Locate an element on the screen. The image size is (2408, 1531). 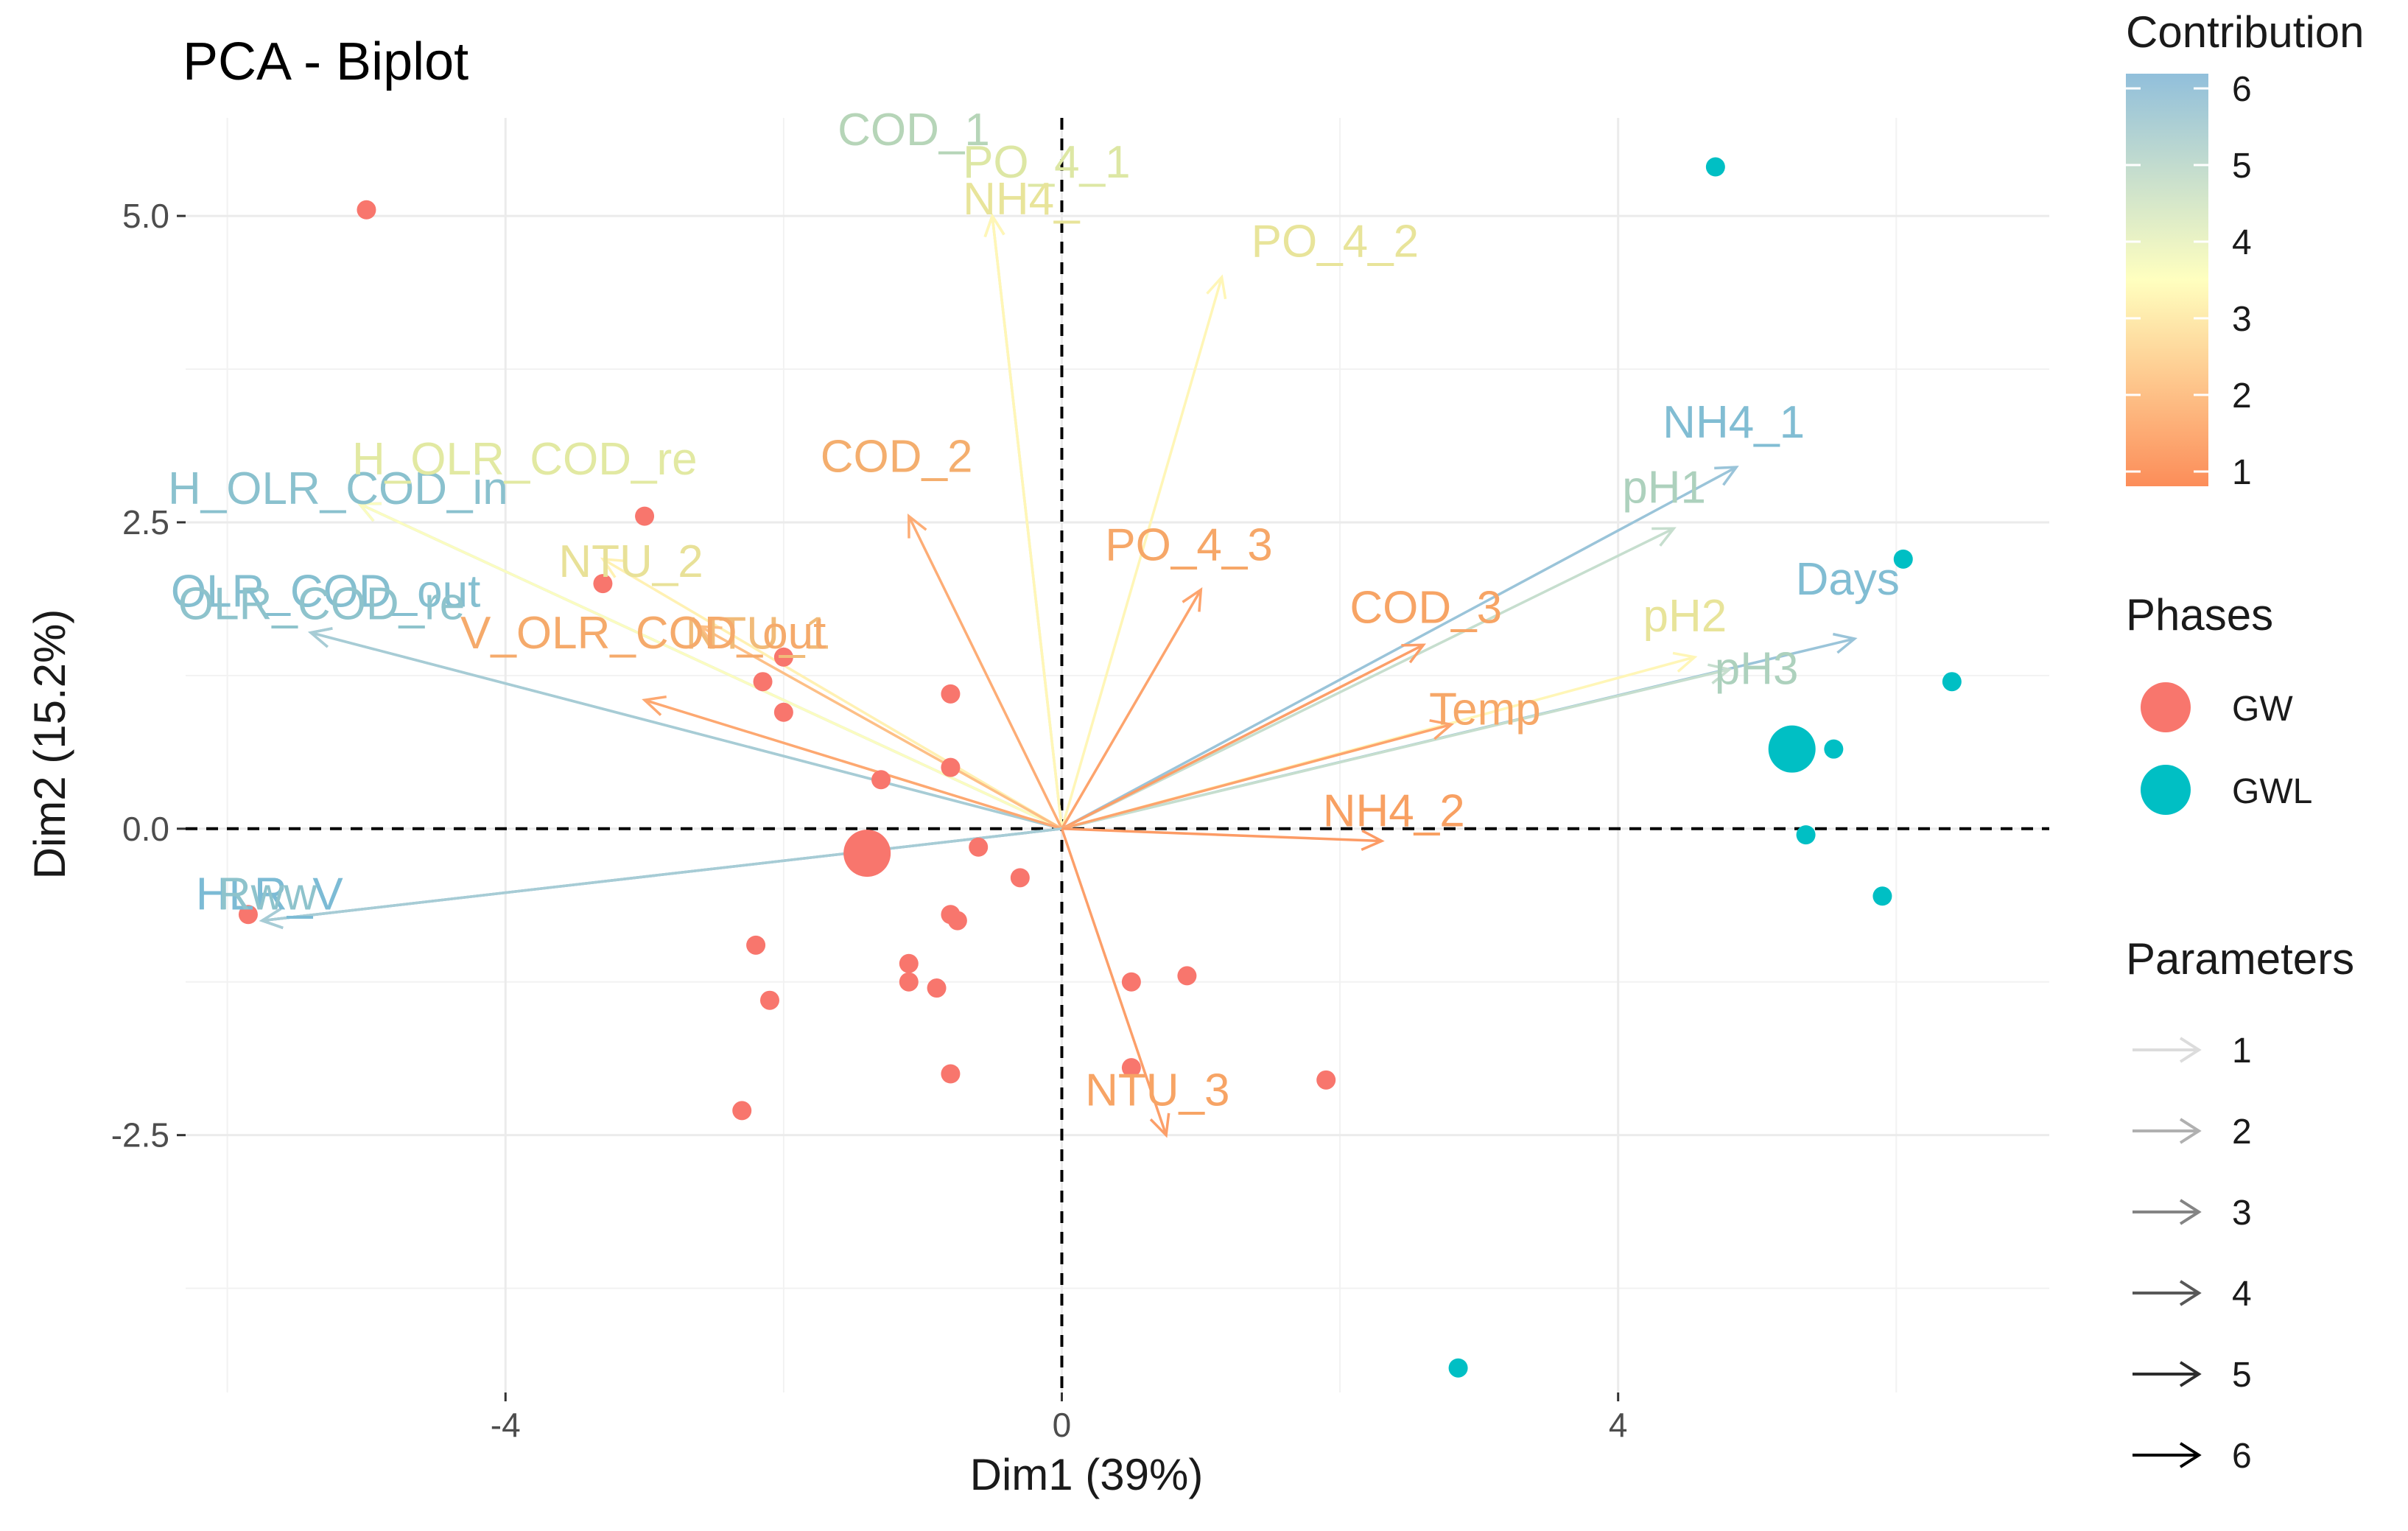
contribution-ticks: 6 5 4 3 2 1 is located at coordinates (2189, 281).